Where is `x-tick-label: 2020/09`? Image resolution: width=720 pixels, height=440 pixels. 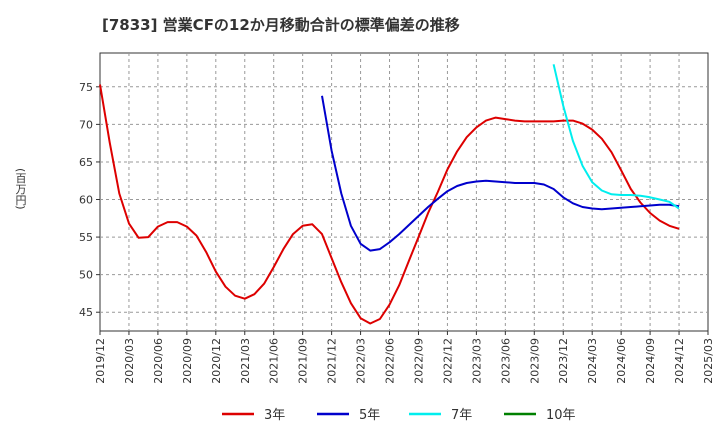
x-tick-label: 2020/09 is located at coordinates (187, 361).